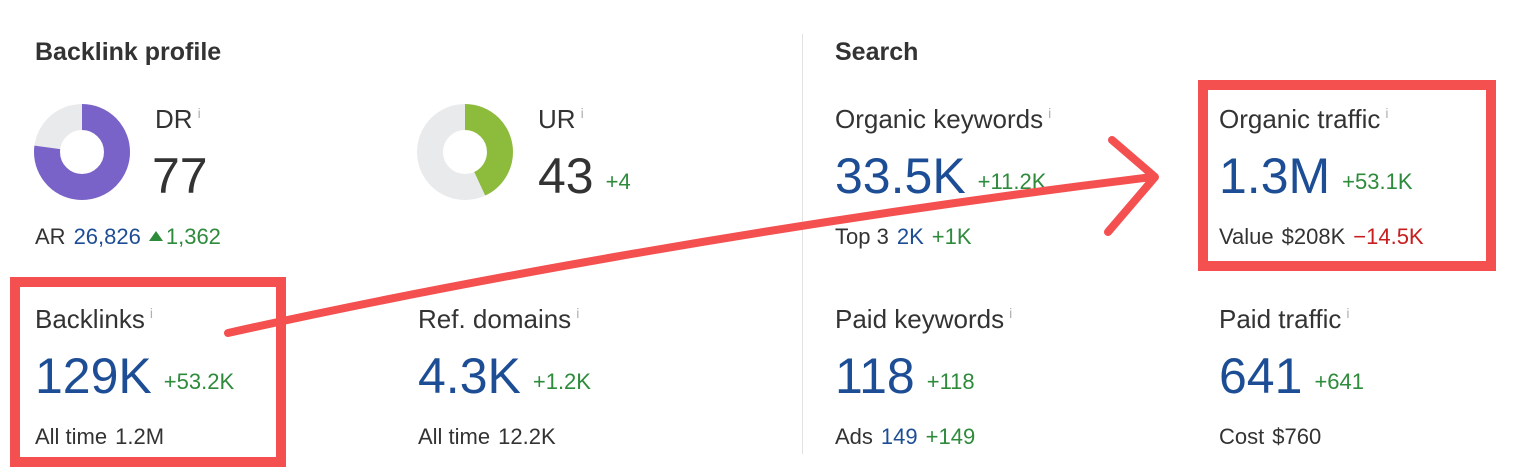  I want to click on backlink-profile-title: Backlink profile, so click(128, 52).